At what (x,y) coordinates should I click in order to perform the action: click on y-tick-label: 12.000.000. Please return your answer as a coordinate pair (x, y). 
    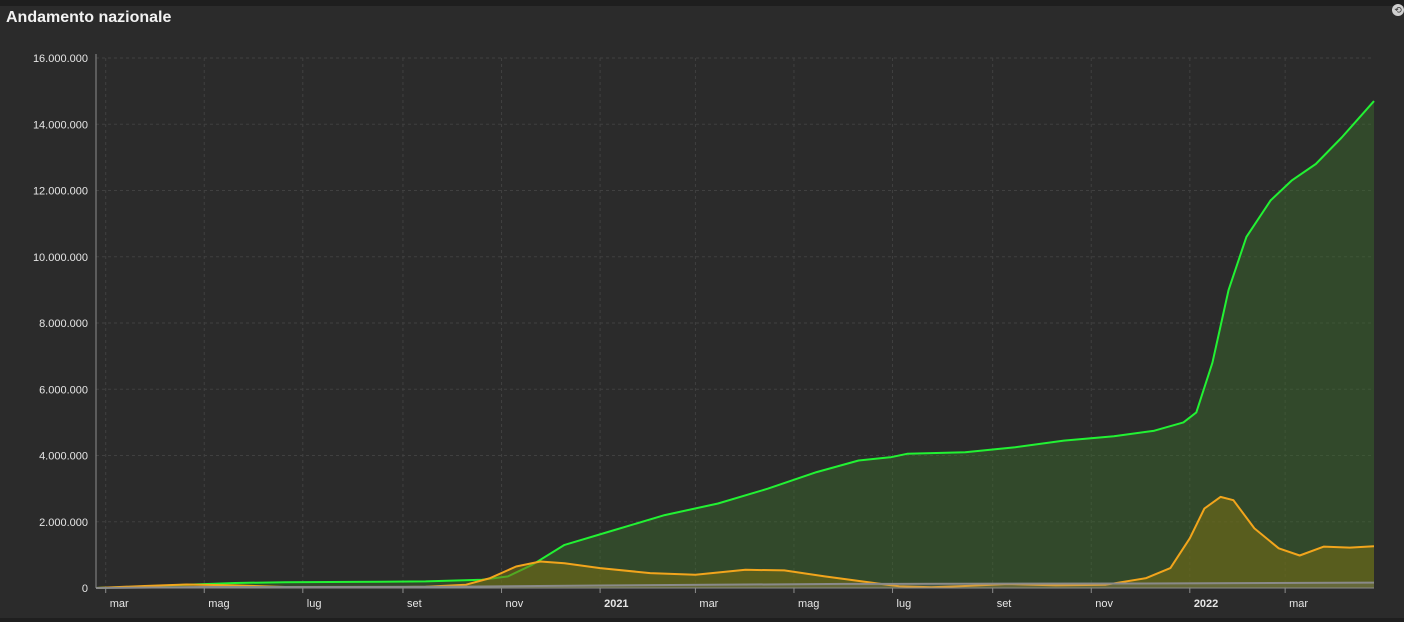
    Looking at the image, I should click on (60, 192).